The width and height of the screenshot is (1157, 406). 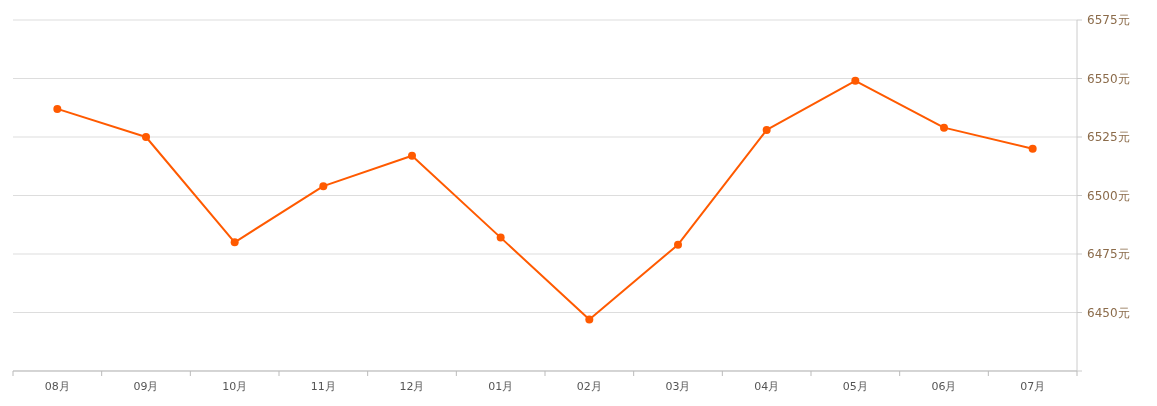 What do you see at coordinates (767, 386) in the screenshot?
I see `x-tick-label: 04月` at bounding box center [767, 386].